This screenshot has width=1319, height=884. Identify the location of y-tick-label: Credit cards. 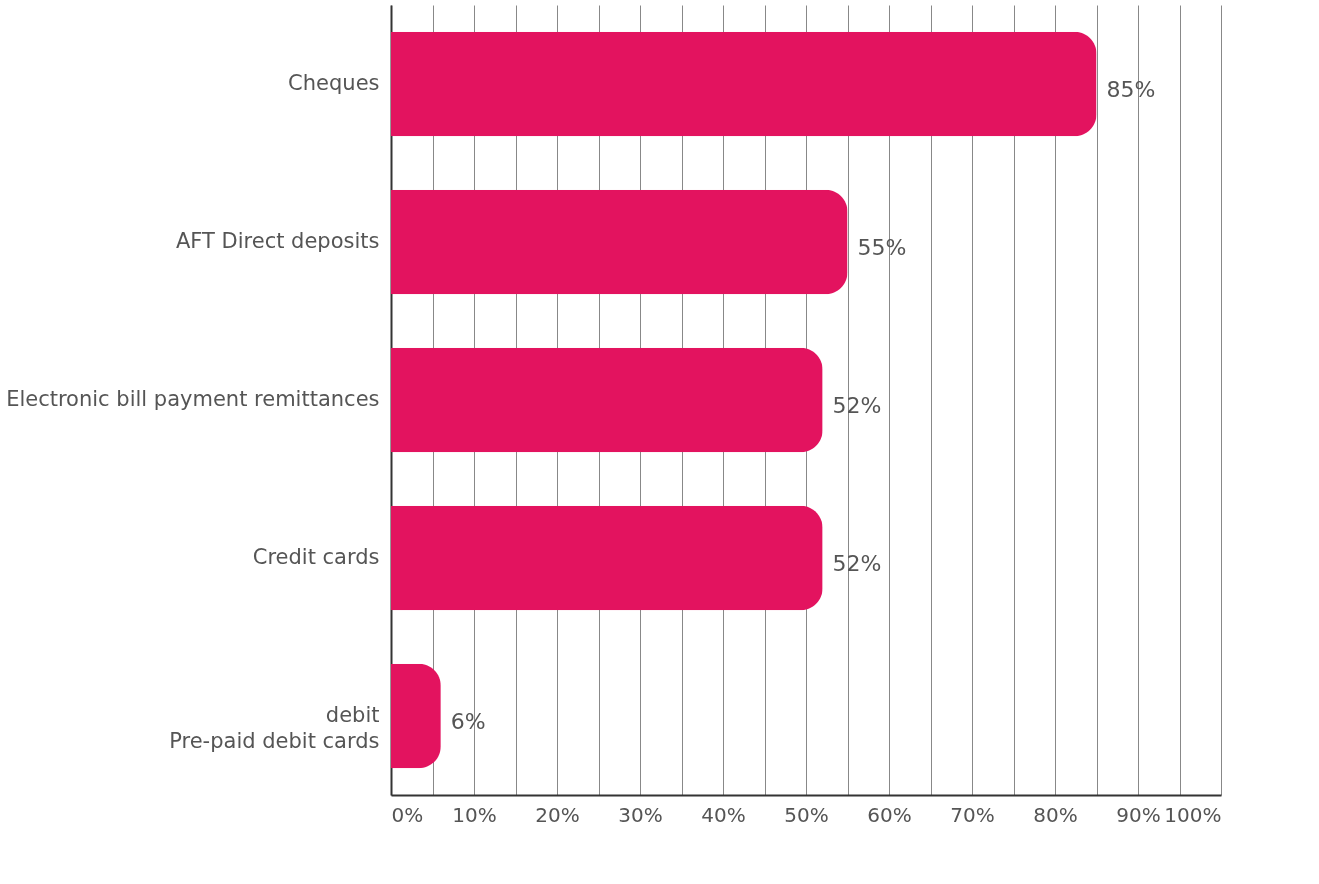
(316, 557).